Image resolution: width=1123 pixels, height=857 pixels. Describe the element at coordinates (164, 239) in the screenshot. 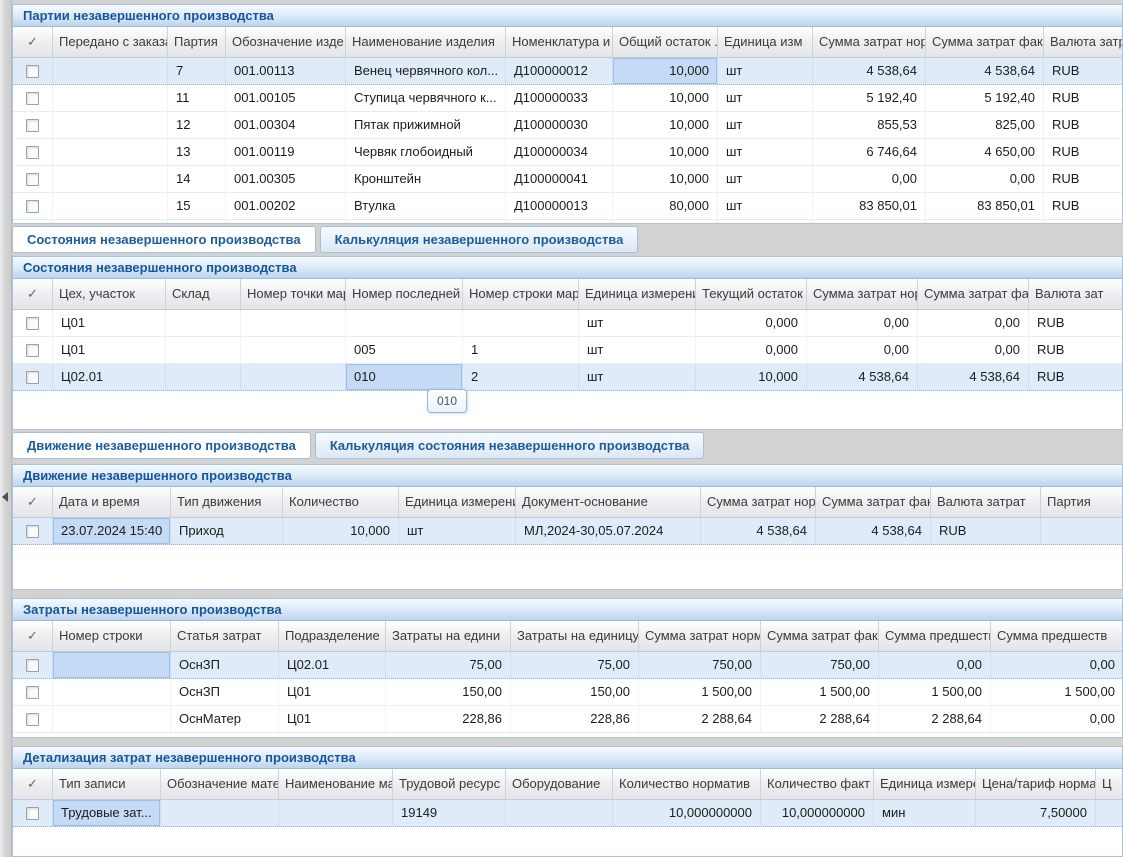

I see `tab: Состояния незавершенного производства` at that location.